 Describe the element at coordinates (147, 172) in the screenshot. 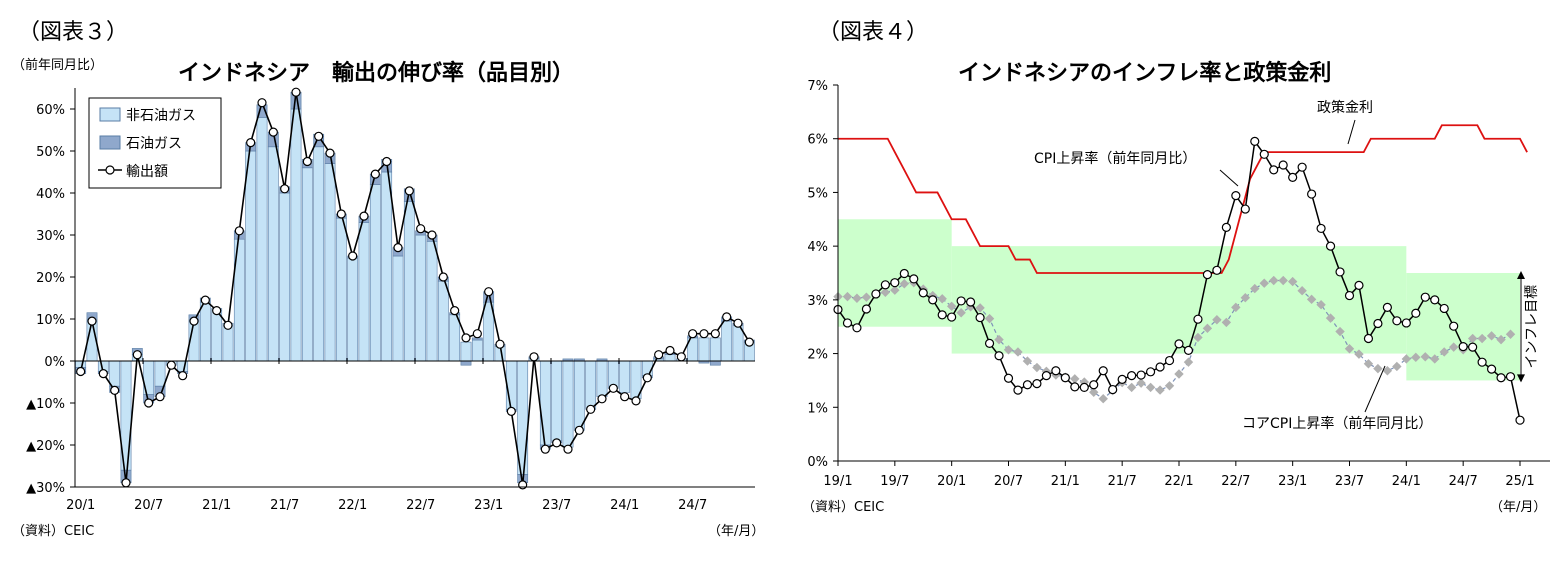

I see `legend-label-export-total: 輸出額` at that location.